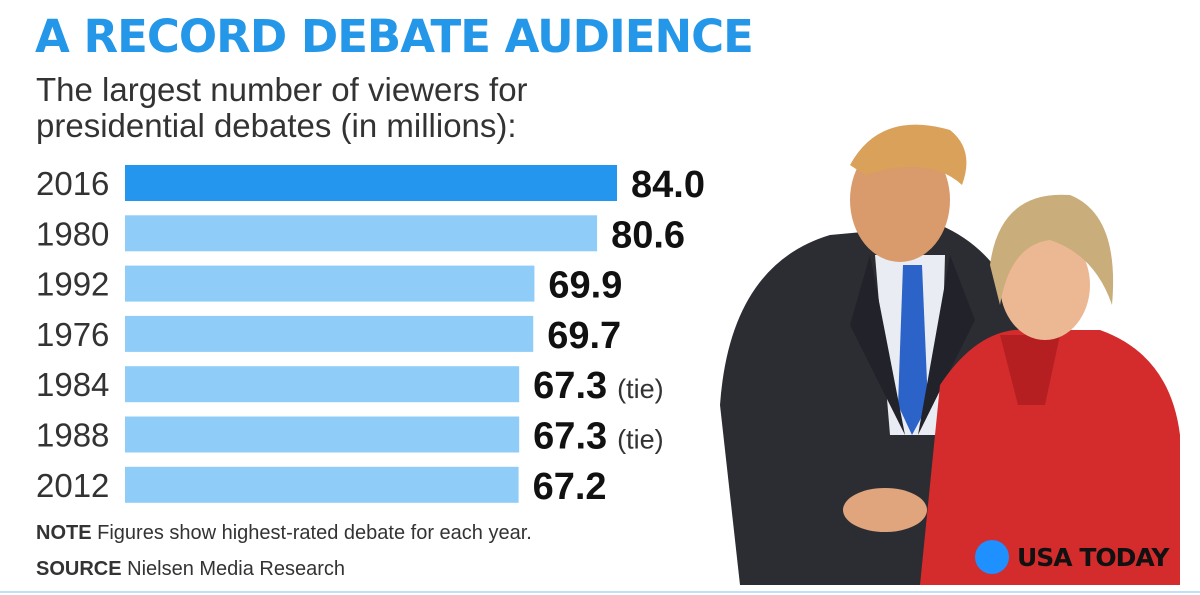 The height and width of the screenshot is (595, 1200). Describe the element at coordinates (72, 334) in the screenshot. I see `year-label: 1976` at that location.